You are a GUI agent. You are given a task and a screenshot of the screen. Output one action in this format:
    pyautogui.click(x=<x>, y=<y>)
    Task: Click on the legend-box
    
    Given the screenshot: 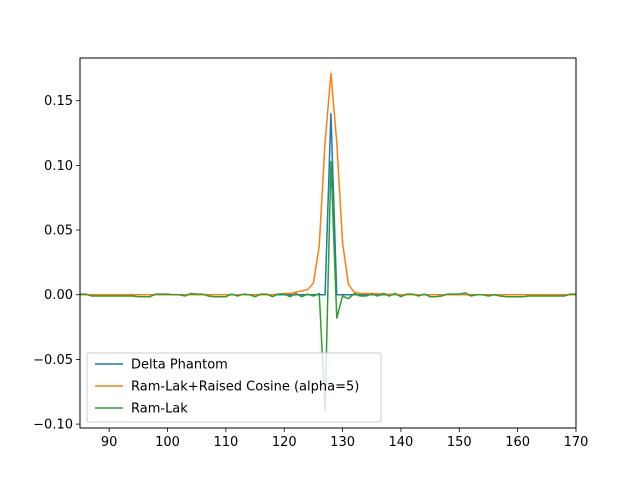 What is the action you would take?
    pyautogui.click(x=234, y=387)
    